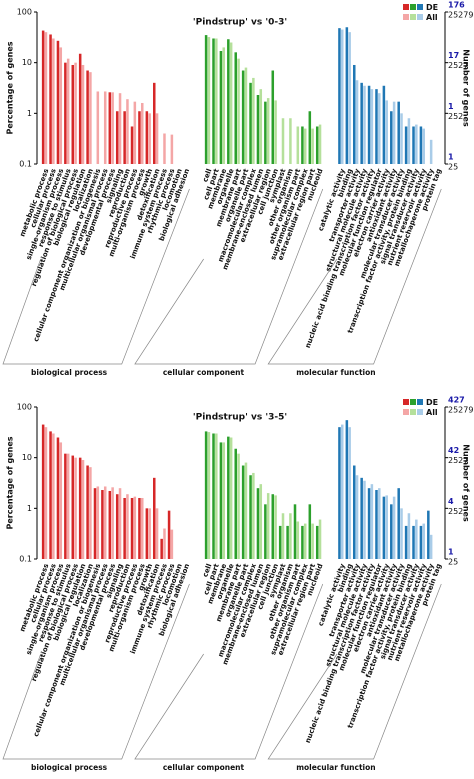 The width and height of the screenshot is (474, 779). I want to click on group-label: molecular function, so click(335, 372).